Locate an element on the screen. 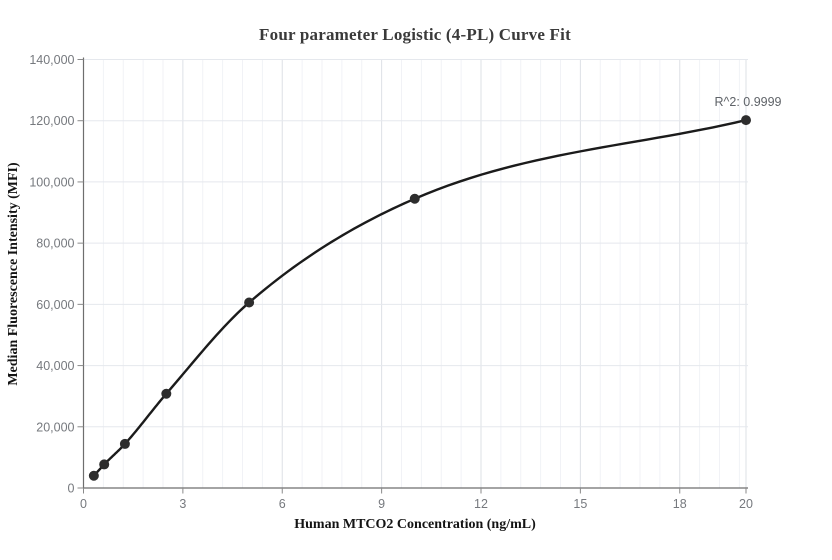  y-tick-label: 0 is located at coordinates (71, 489).